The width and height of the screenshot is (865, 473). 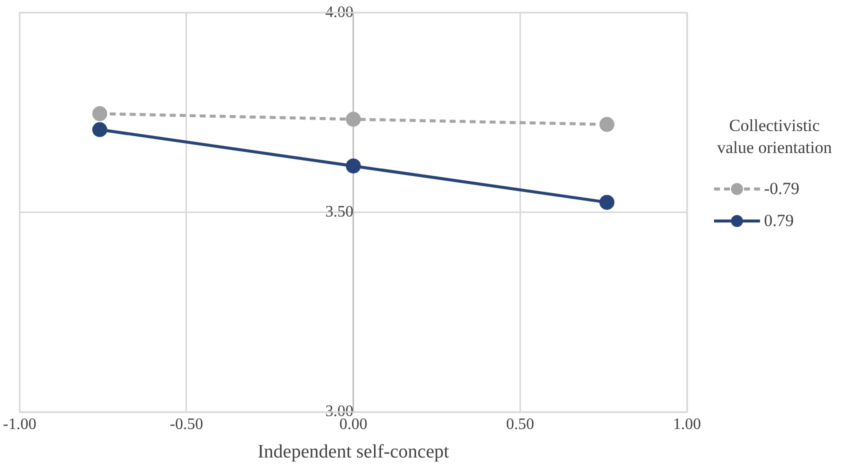 What do you see at coordinates (520, 424) in the screenshot?
I see `x-tick-label: 0.50` at bounding box center [520, 424].